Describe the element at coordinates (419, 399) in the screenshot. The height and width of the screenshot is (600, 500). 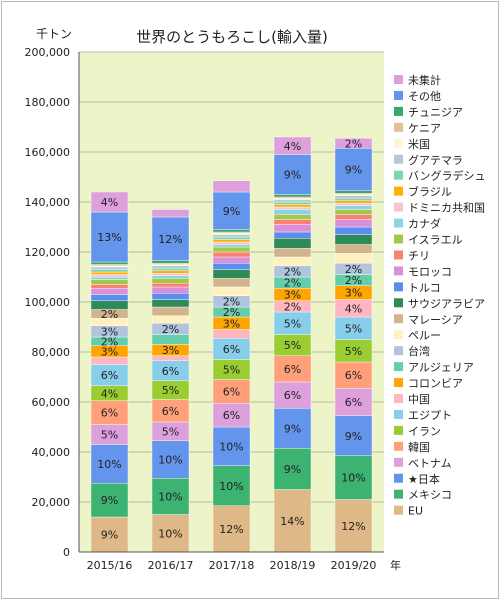
I see `legend-label: 中国` at that location.